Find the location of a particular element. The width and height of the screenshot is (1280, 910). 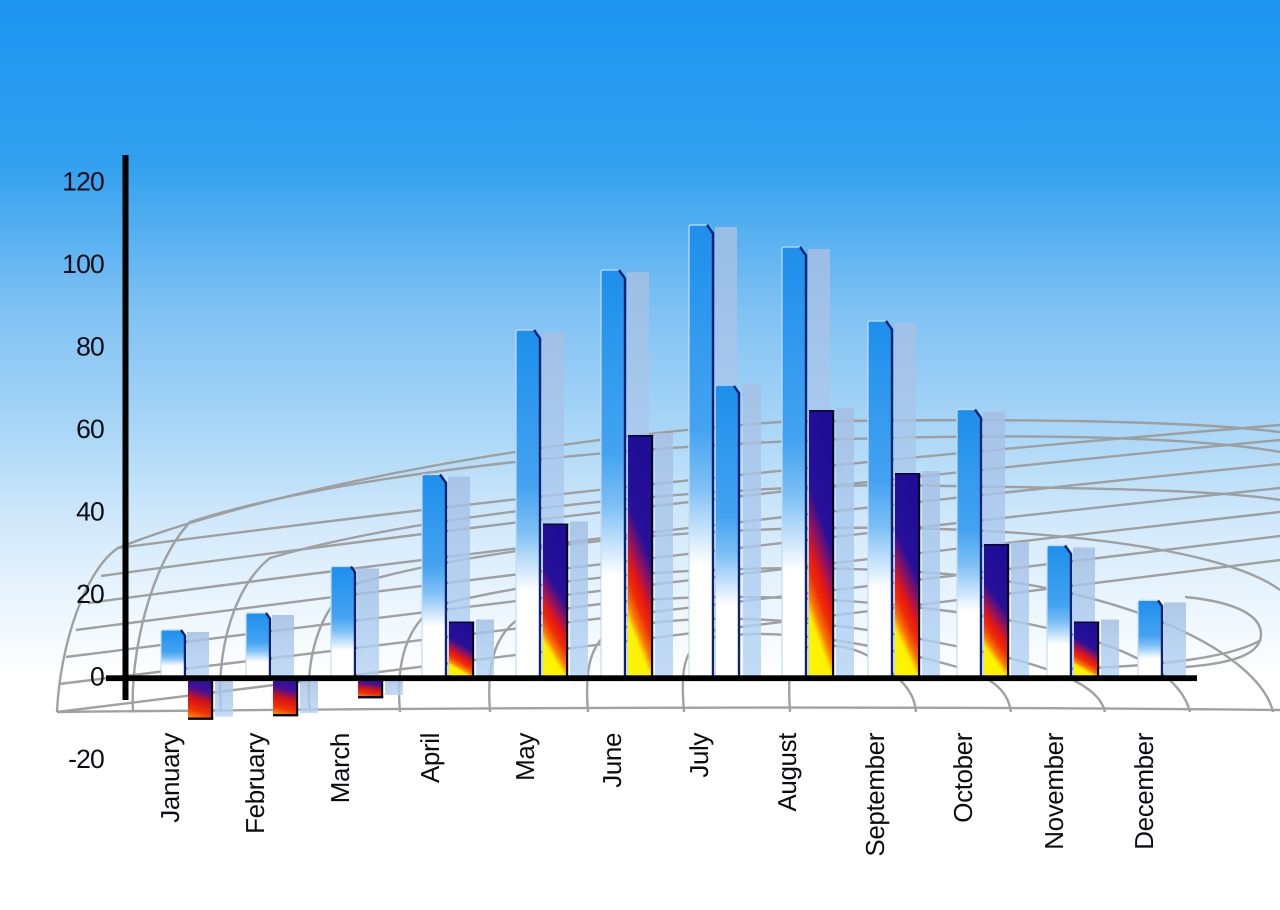

svg-text: March is located at coordinates (340, 768).